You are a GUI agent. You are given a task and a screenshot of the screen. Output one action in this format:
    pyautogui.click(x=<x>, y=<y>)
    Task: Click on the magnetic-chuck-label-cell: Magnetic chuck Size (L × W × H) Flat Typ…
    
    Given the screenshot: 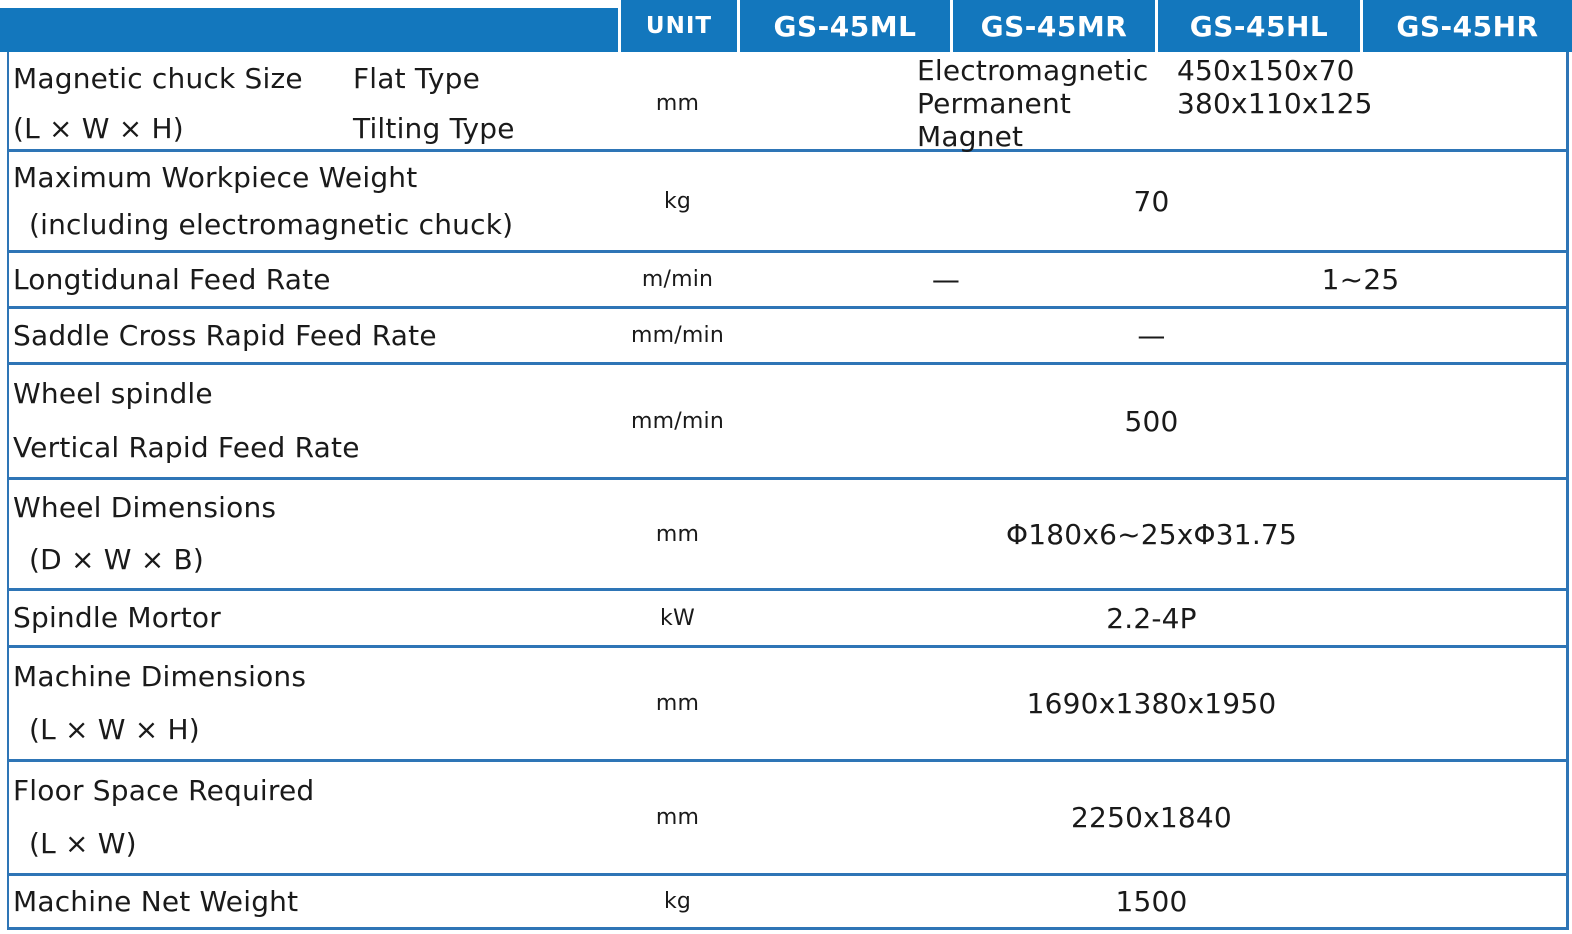 What is the action you would take?
    pyautogui.click(x=313, y=103)
    